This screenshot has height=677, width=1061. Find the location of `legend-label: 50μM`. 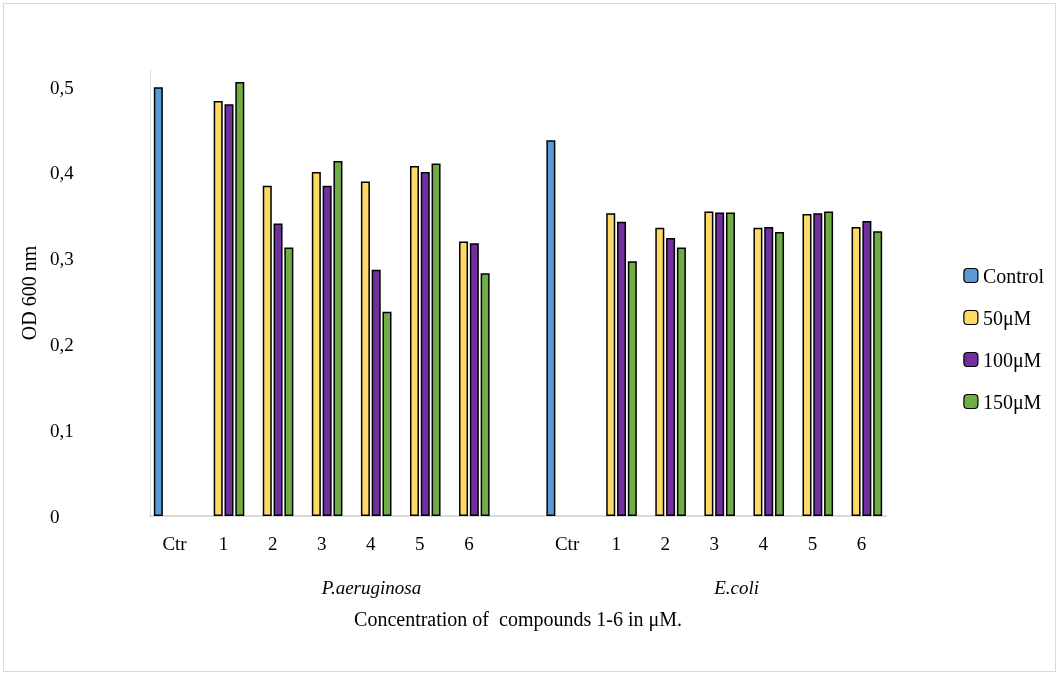

legend-label: 50μM is located at coordinates (1007, 318).